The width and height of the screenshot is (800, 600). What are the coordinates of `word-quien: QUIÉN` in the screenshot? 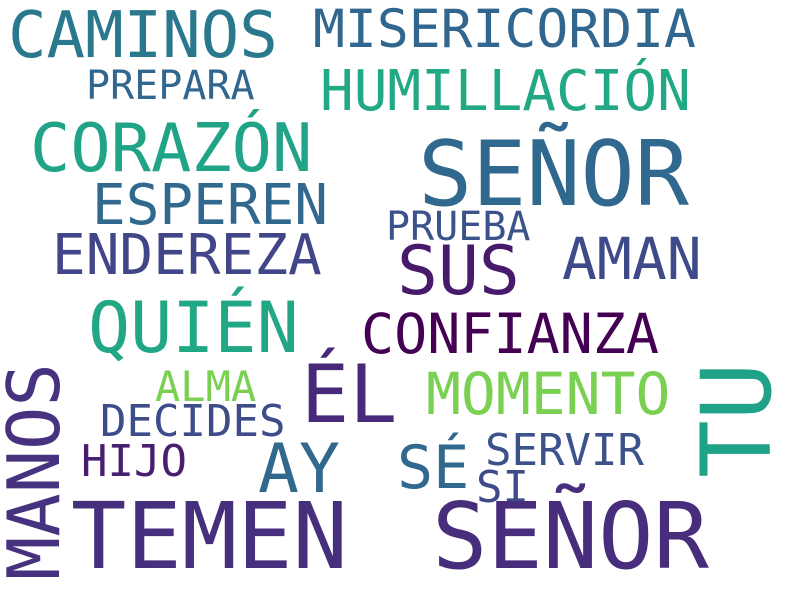 It's located at (193, 328).